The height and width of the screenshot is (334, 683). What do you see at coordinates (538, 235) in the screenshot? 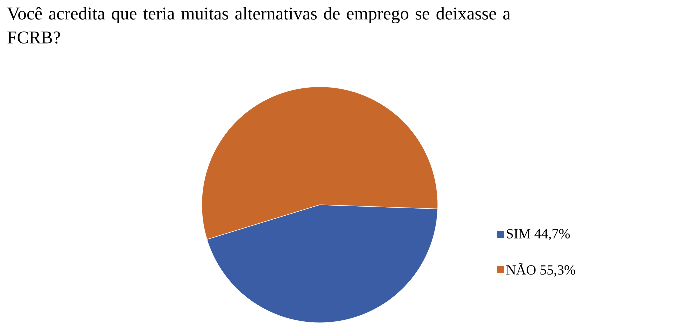
I see `legend-label: SIM 44,7%` at bounding box center [538, 235].